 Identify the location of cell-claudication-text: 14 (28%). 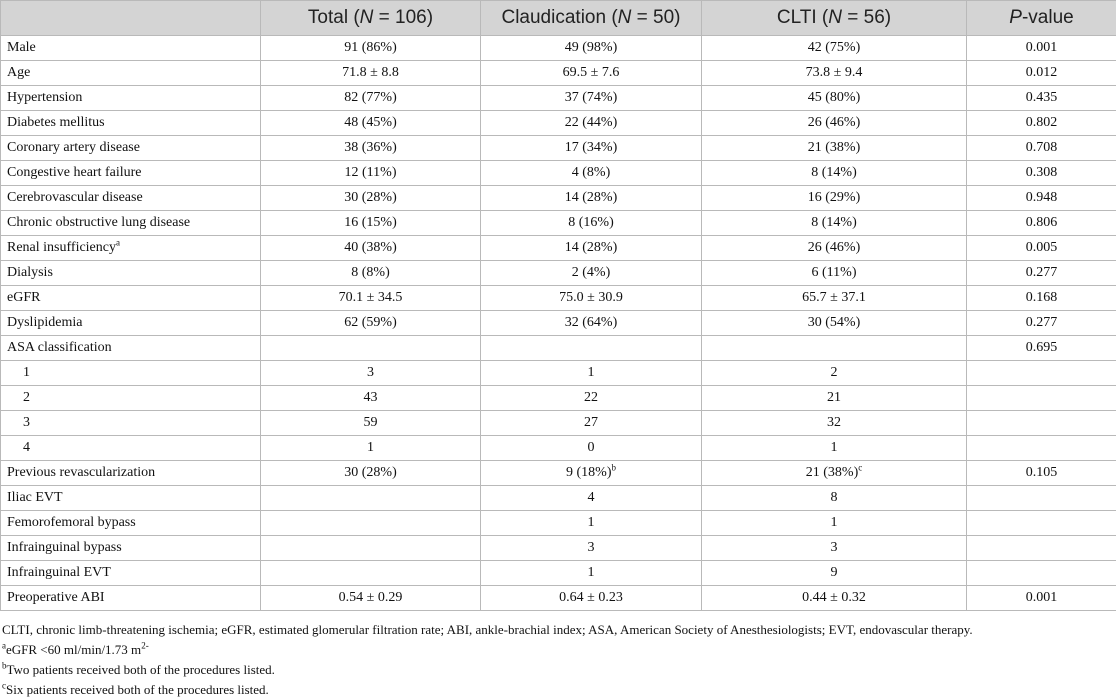
(591, 197).